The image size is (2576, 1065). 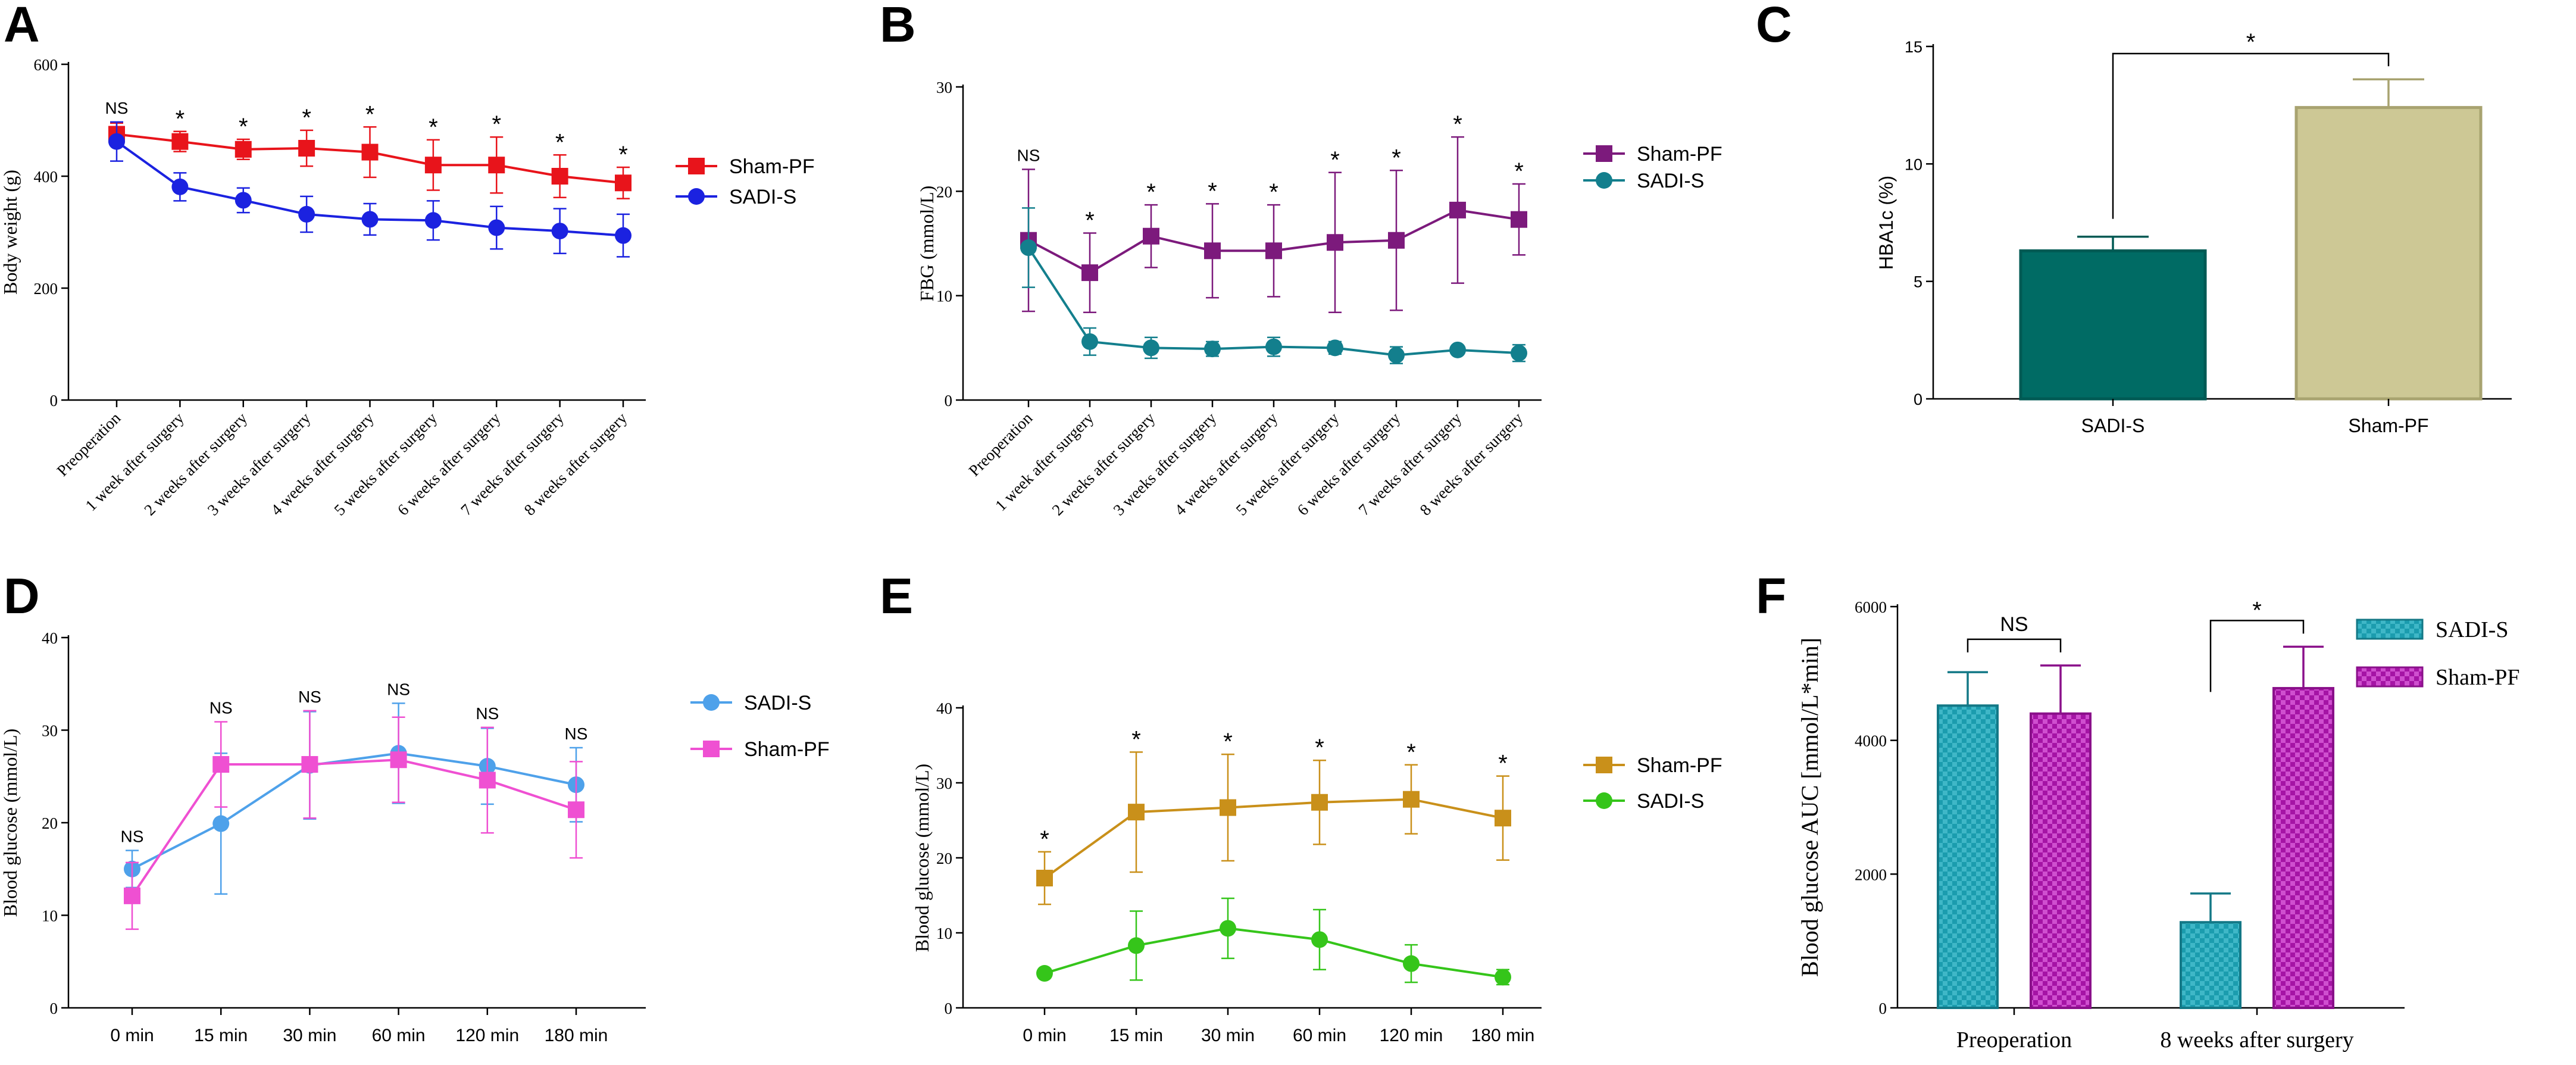 What do you see at coordinates (1771, 596) in the screenshot?
I see `panel-label-f: F` at bounding box center [1771, 596].